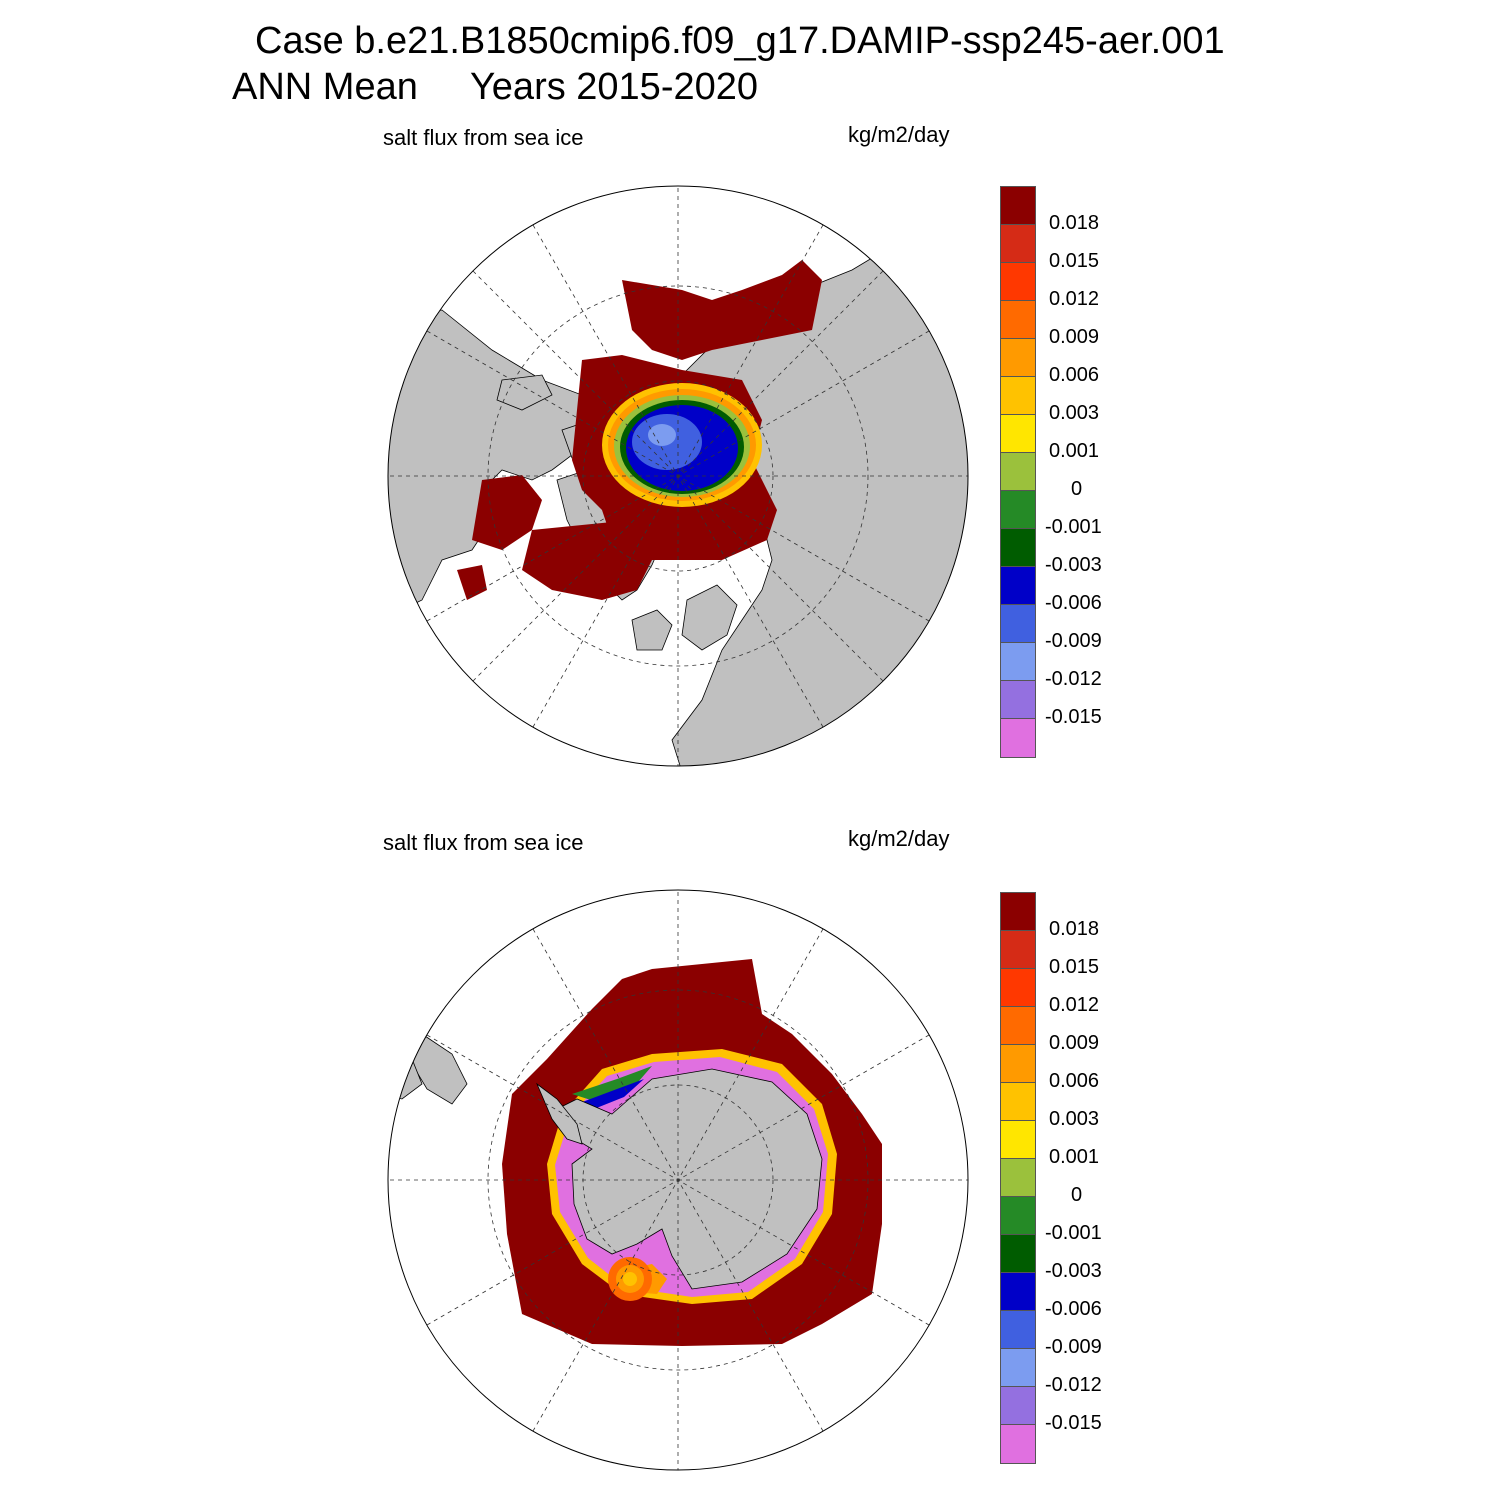  I want to click on graticule-north, so click(678, 476).